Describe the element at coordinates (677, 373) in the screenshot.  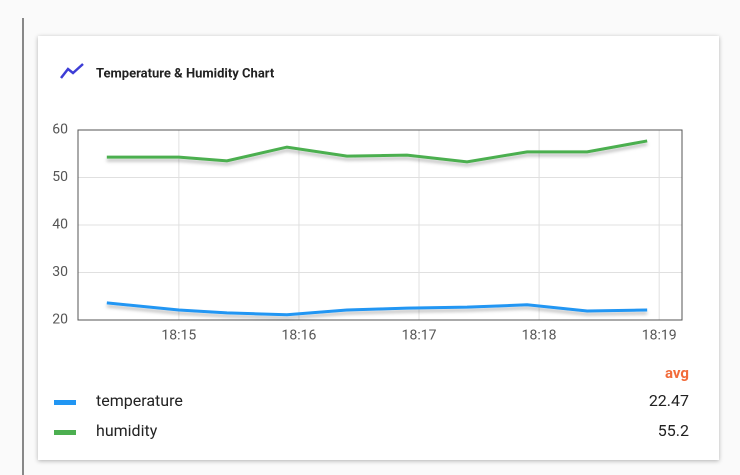
I see `avg-header: avg` at that location.